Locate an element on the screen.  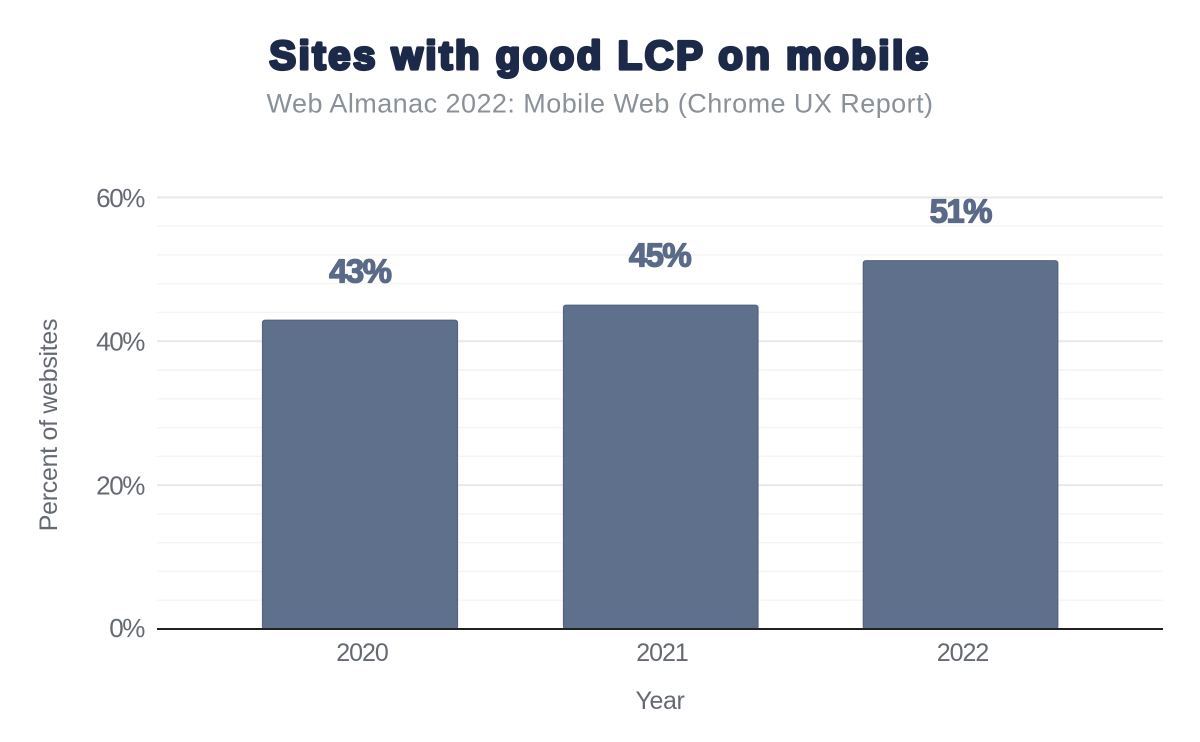
svg-text: 51% is located at coordinates (961, 210).